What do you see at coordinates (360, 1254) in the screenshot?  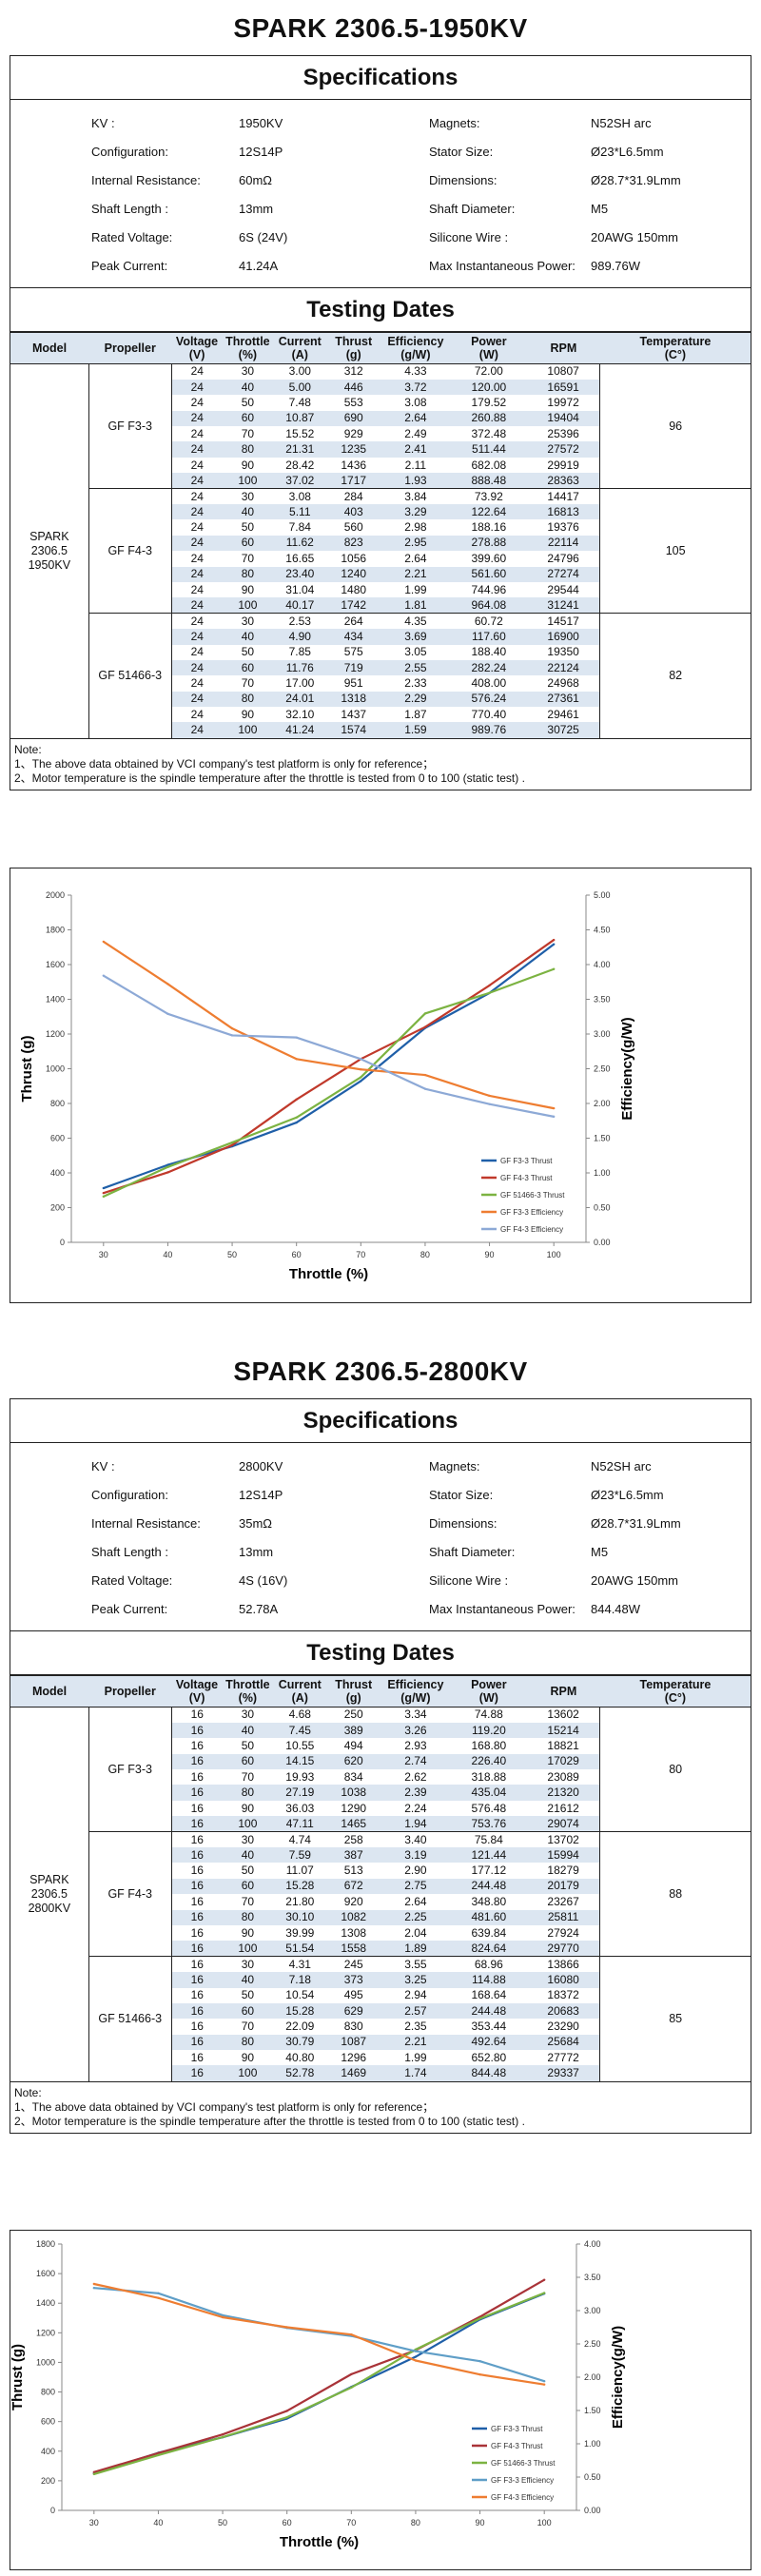 I see `x-tick-label: 70` at bounding box center [360, 1254].